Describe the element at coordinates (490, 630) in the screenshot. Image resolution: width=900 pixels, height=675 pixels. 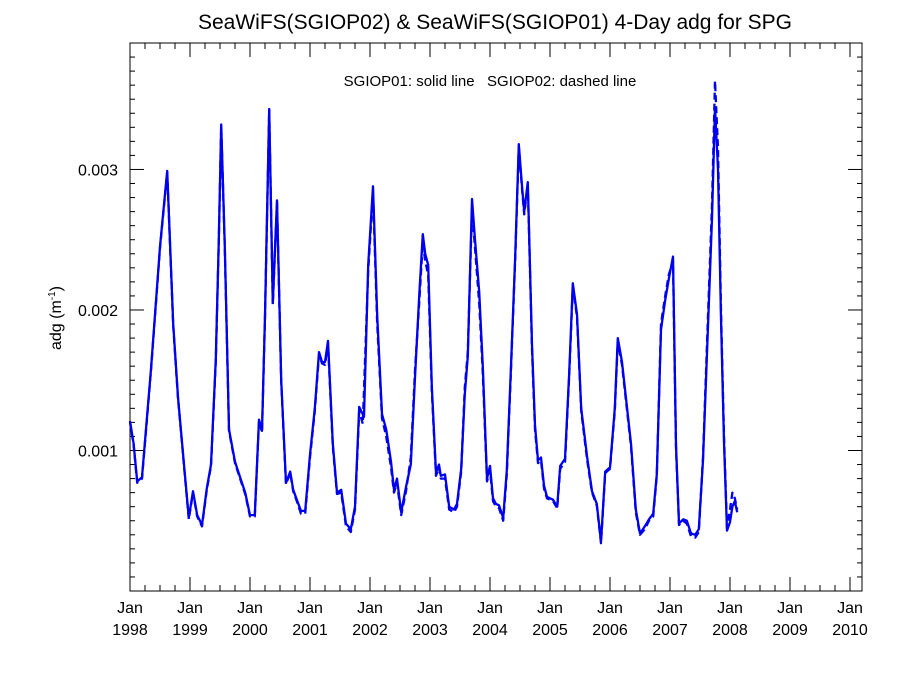
I see `x-tick-year: 2004` at that location.